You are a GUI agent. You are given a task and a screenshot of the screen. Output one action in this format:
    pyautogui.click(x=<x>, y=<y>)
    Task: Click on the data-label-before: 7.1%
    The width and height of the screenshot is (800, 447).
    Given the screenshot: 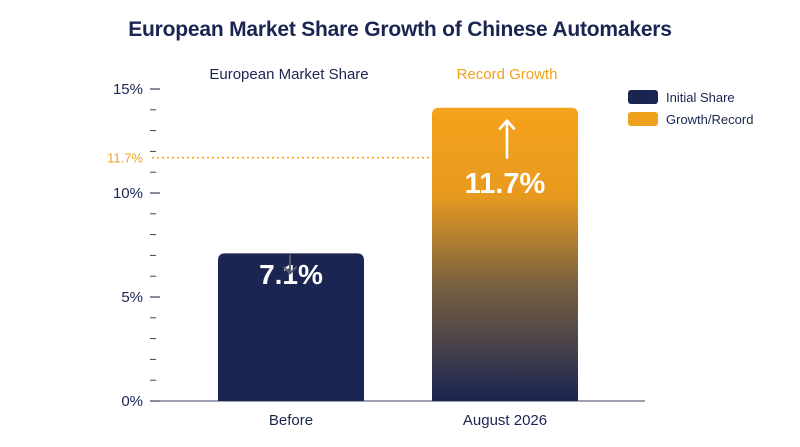 What is the action you would take?
    pyautogui.click(x=291, y=274)
    